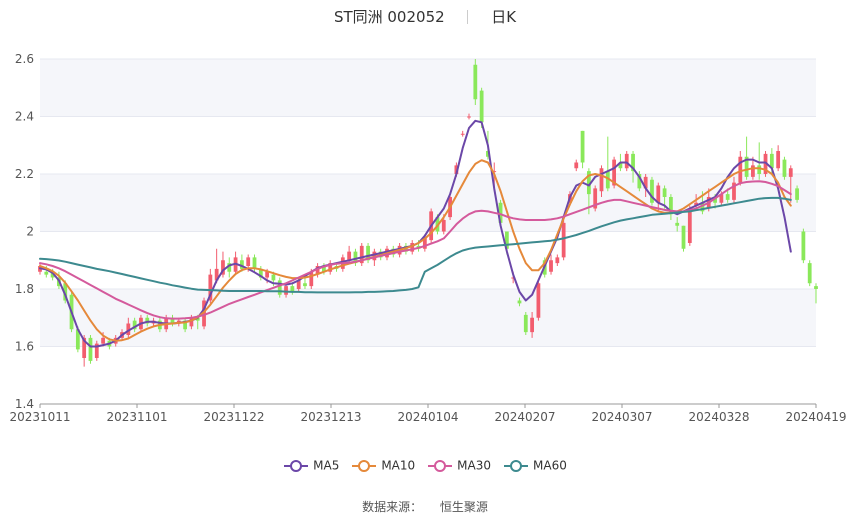 This screenshot has width=850, height=517. I want to click on legend-item-ma10: MA10, so click(383, 465).